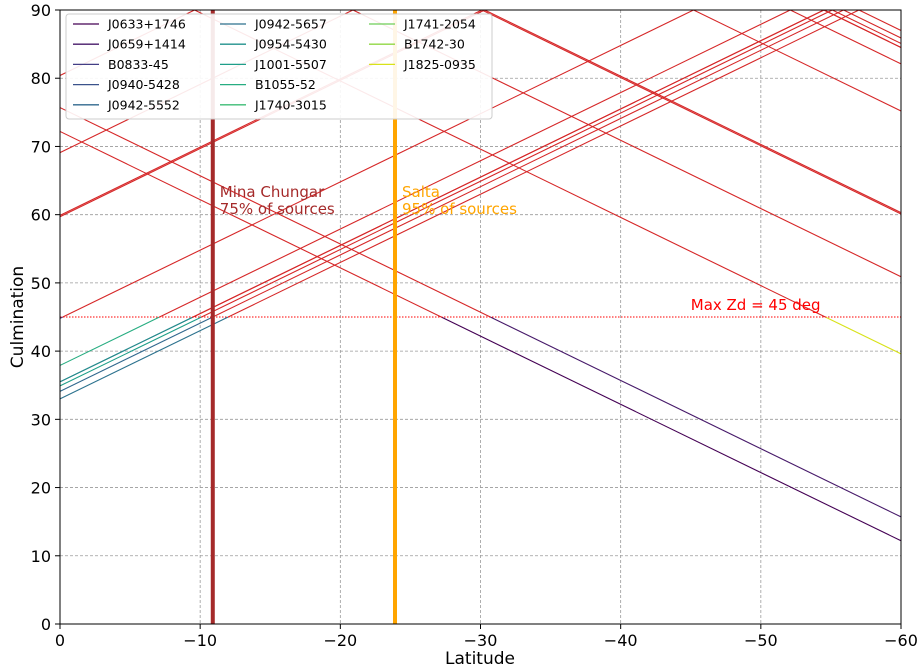  What do you see at coordinates (285, 84) in the screenshot?
I see `legend-label: B1055-52` at bounding box center [285, 84].